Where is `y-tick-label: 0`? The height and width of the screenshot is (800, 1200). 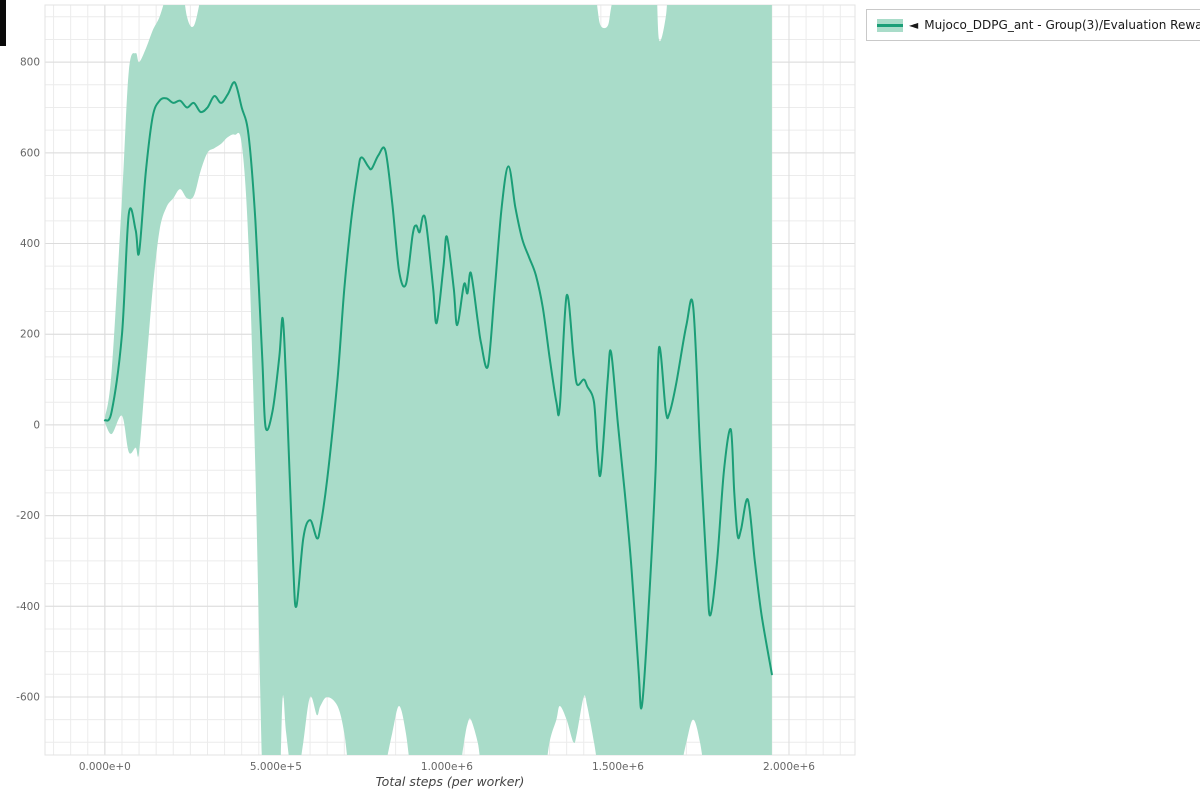 y-tick-label: 0 is located at coordinates (36, 425).